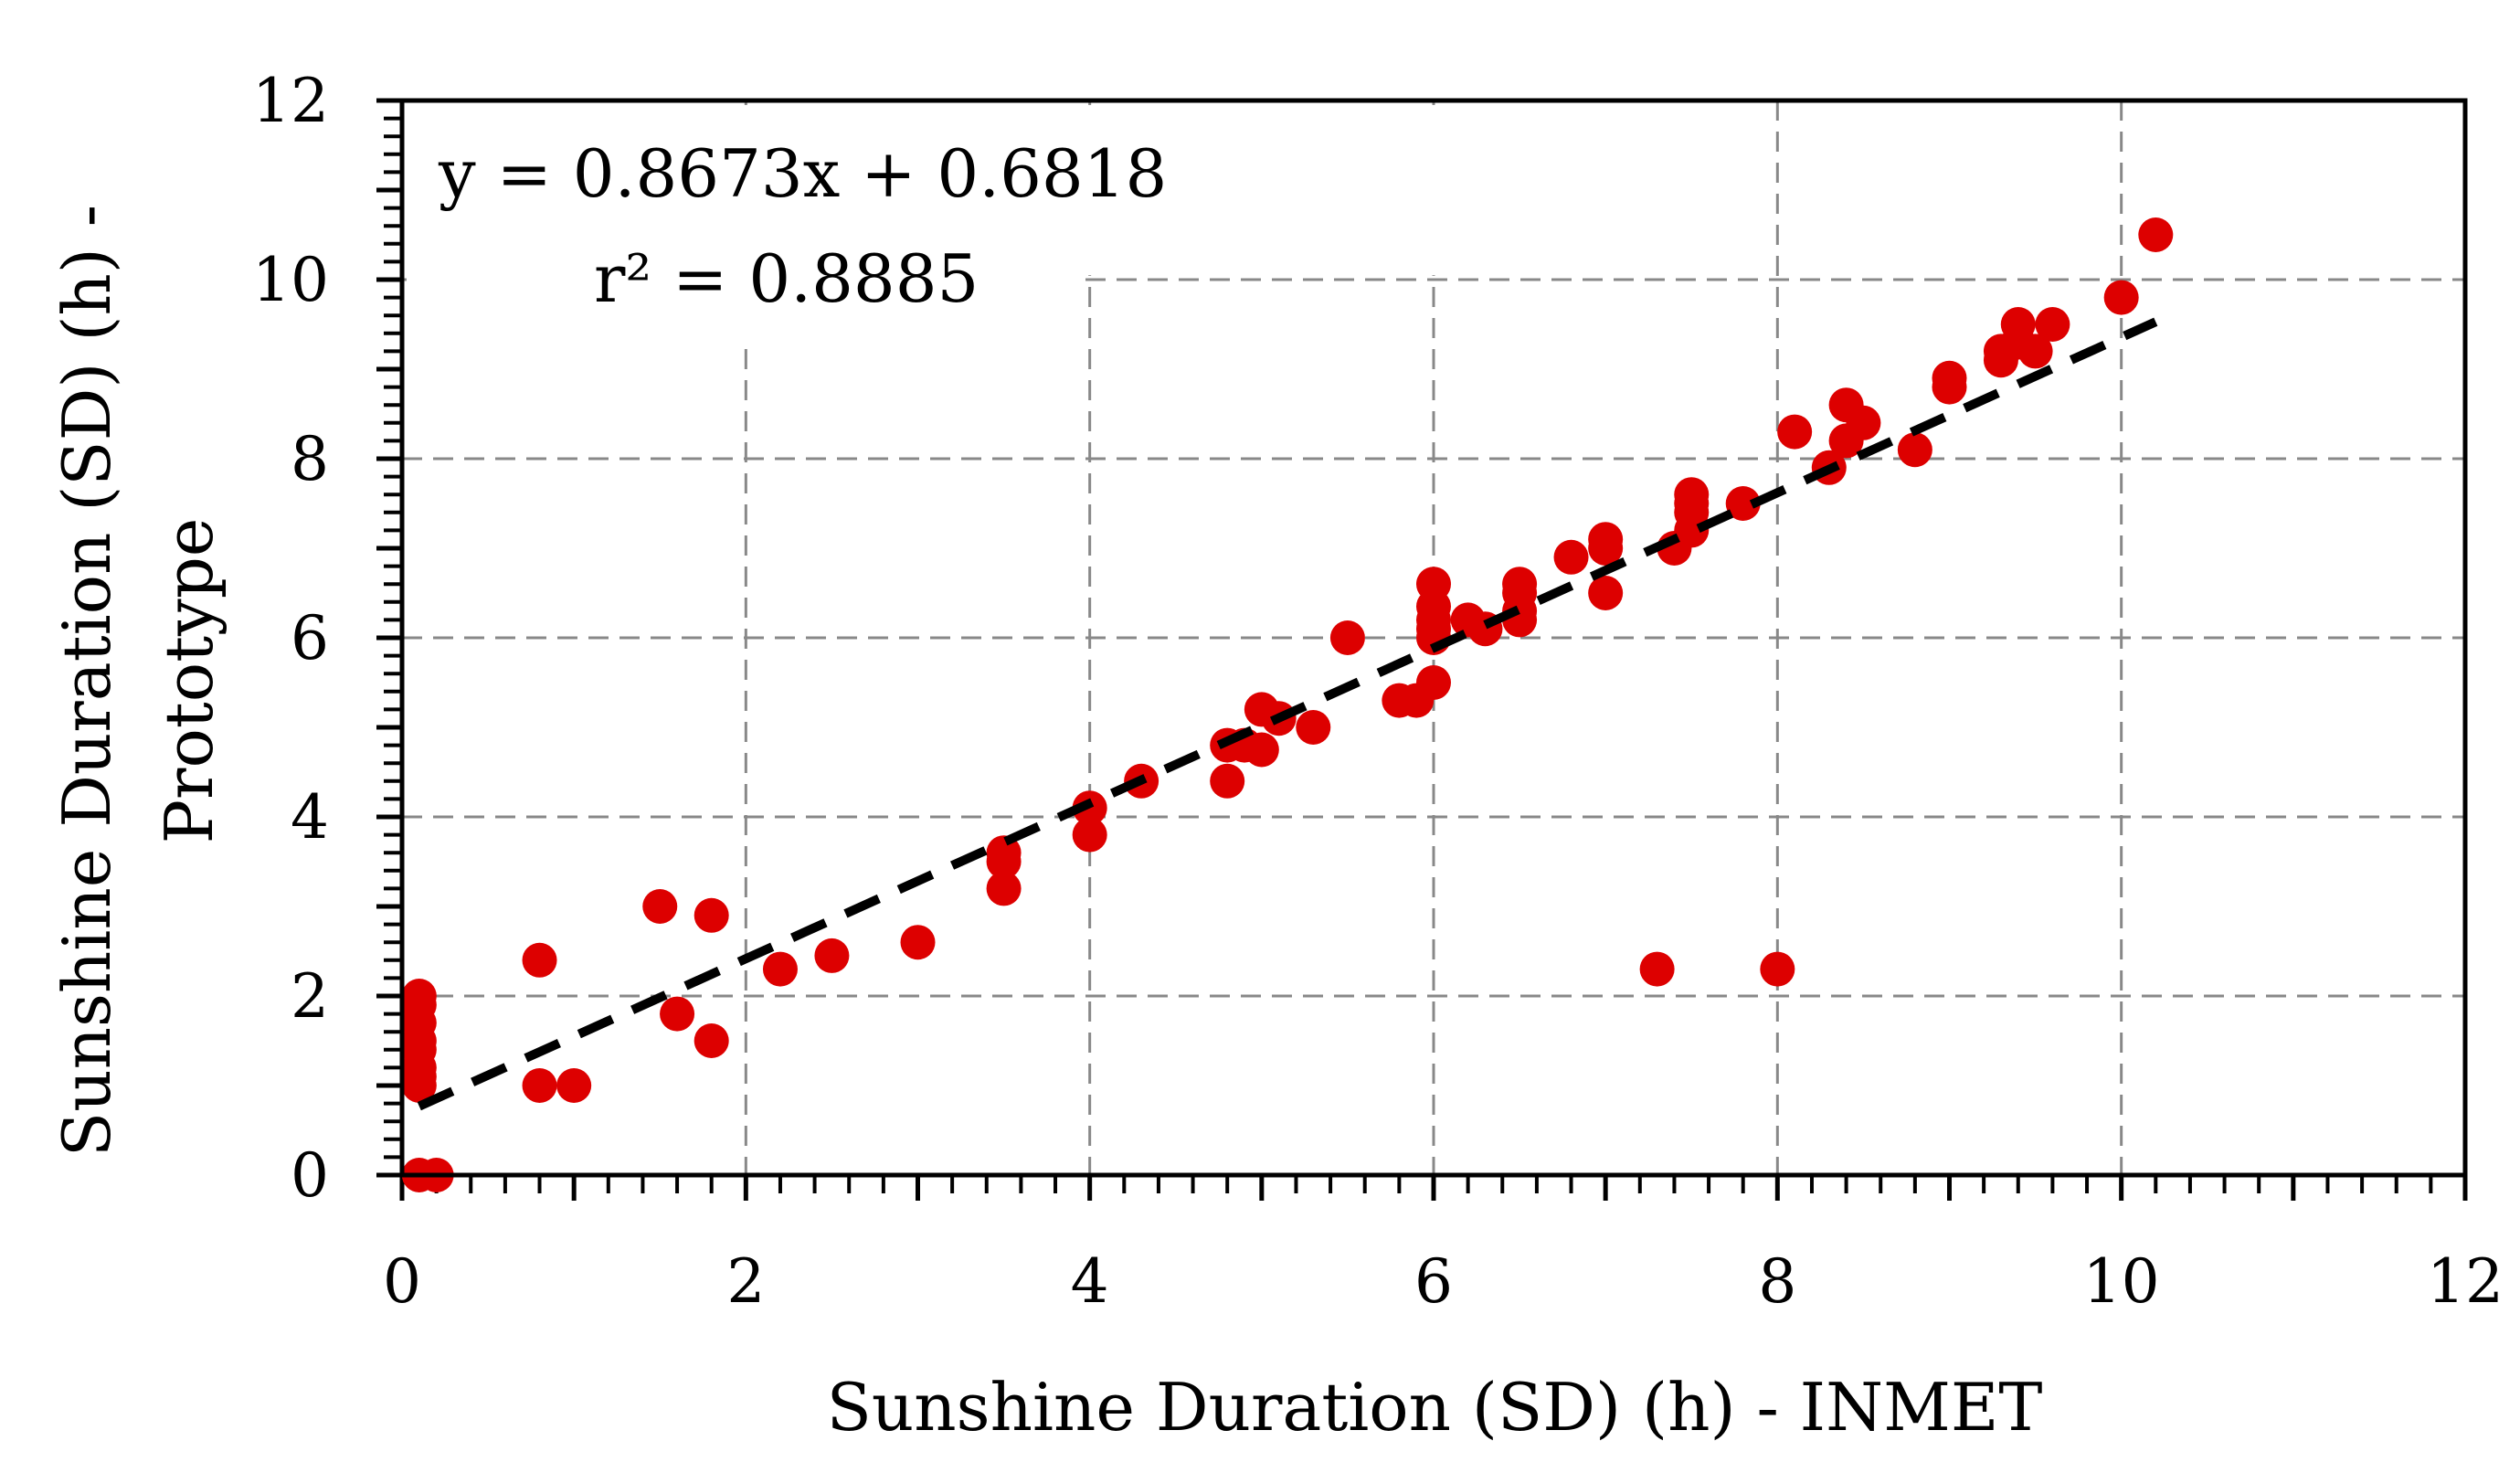  I want to click on y-tick-label-10: 10, so click(290, 280).